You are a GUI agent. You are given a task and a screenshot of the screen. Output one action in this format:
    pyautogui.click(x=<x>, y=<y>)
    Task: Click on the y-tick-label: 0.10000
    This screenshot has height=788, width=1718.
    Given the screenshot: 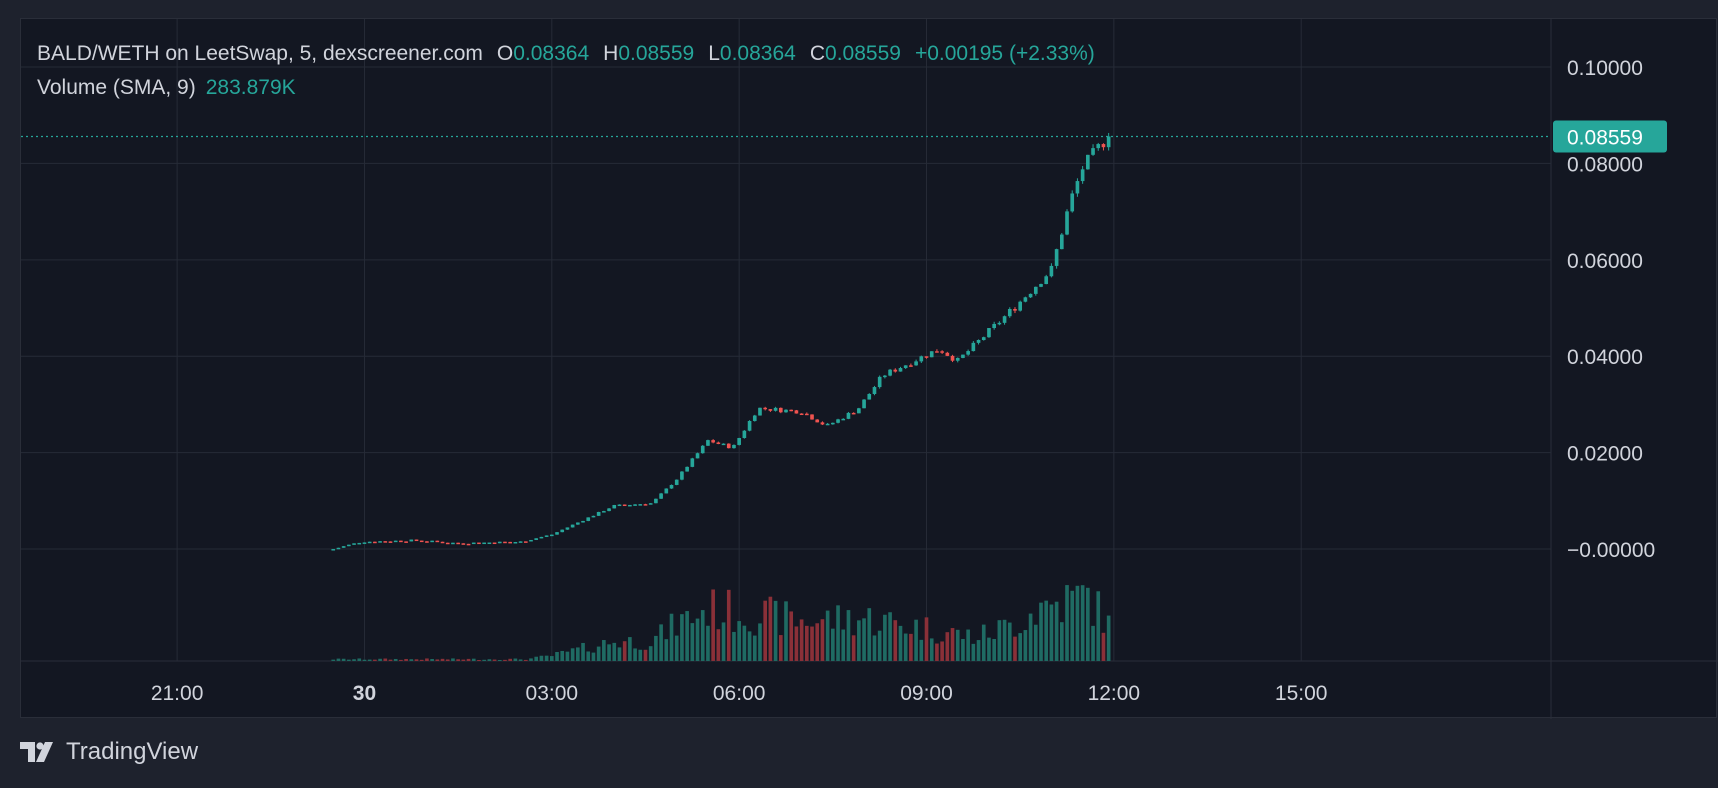 What is the action you would take?
    pyautogui.click(x=1605, y=68)
    